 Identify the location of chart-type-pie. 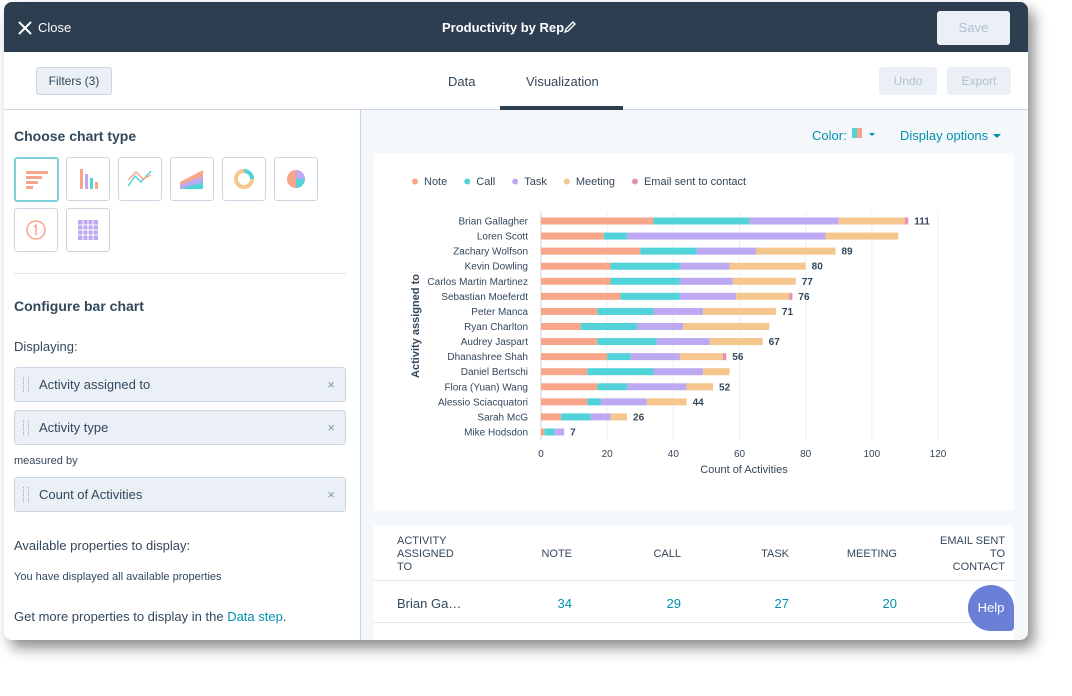
(296, 179).